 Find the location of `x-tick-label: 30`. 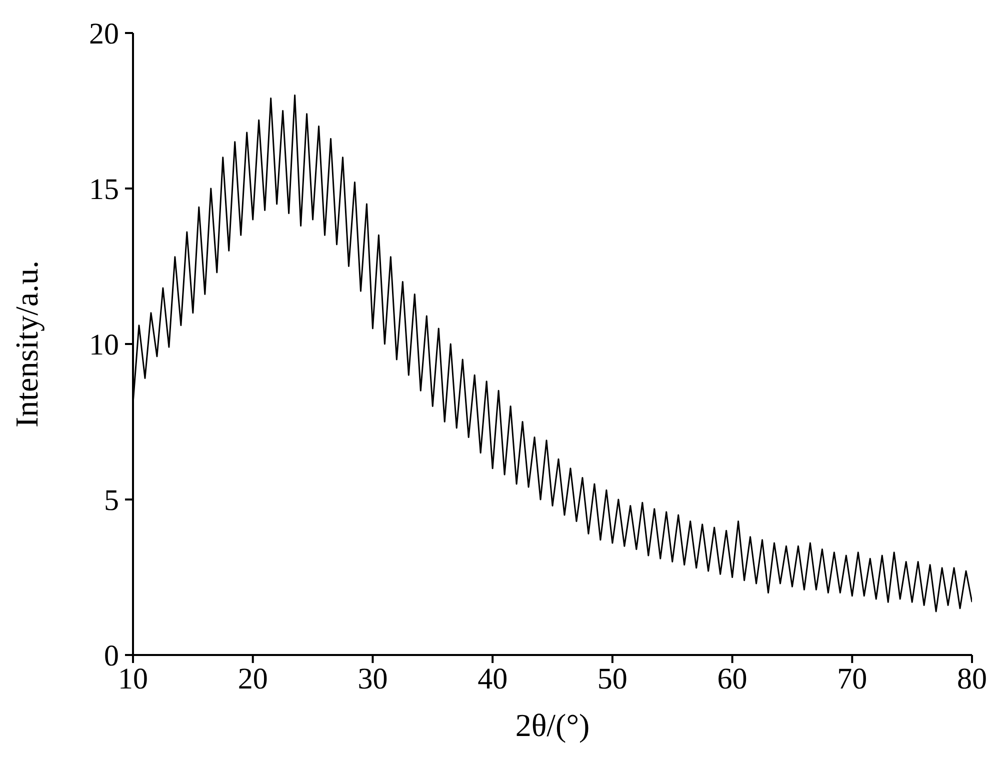

x-tick-label: 30 is located at coordinates (373, 679).